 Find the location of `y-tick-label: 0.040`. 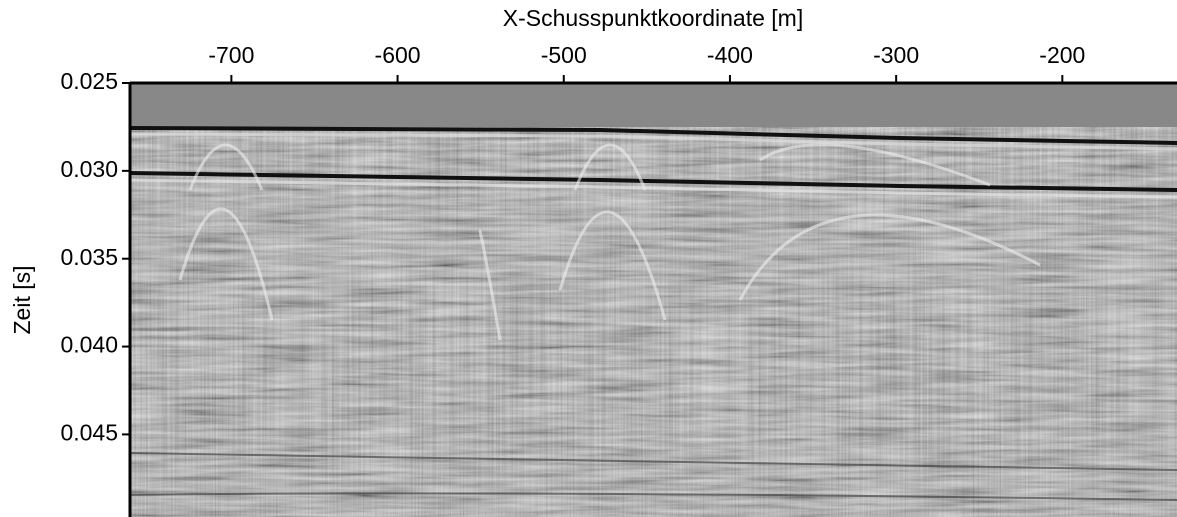

y-tick-label: 0.040 is located at coordinates (89, 345).